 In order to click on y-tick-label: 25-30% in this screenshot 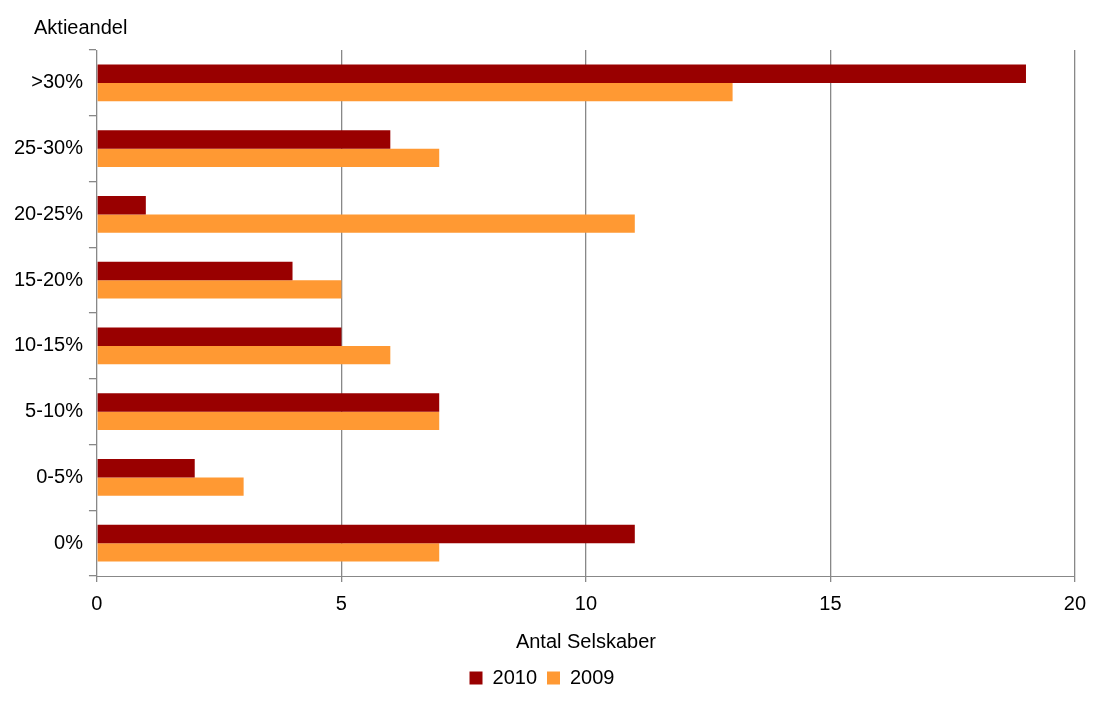, I will do `click(49, 147)`.